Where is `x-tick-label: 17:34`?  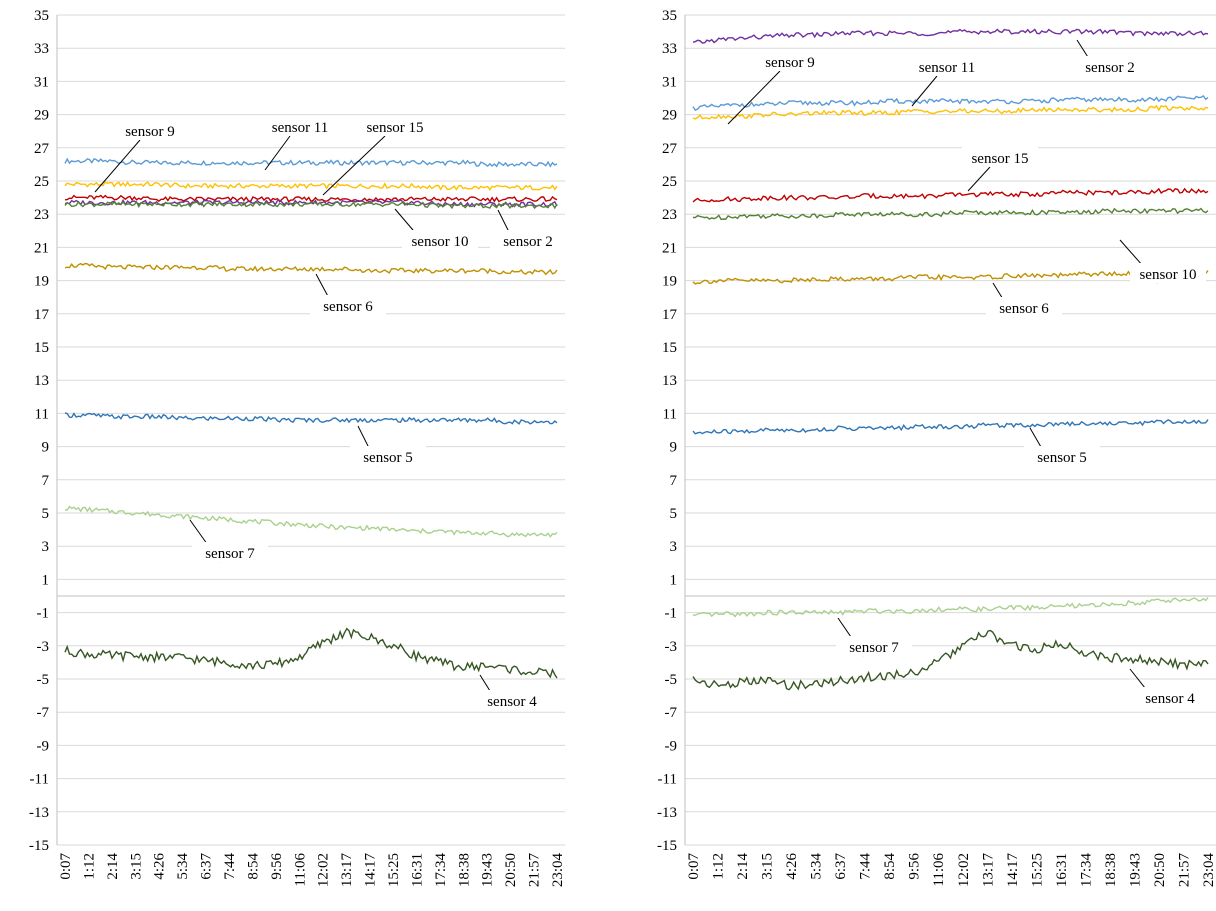
x-tick-label: 17:34 is located at coordinates (1086, 870).